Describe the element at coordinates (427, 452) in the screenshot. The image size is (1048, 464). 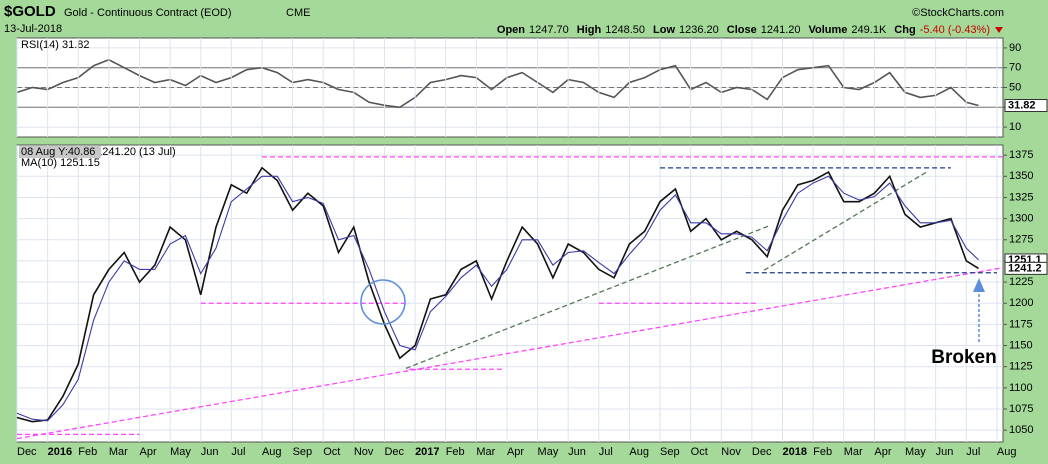
I see `x-tick-label: 2017` at that location.